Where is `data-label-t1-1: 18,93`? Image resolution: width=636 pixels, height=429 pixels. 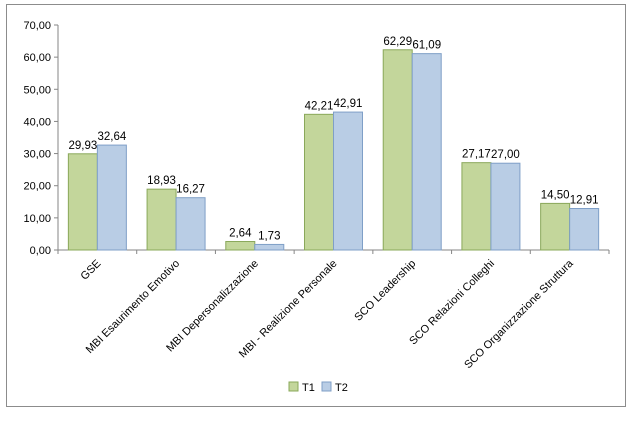
data-label-t1-1: 18,93 is located at coordinates (161, 181).